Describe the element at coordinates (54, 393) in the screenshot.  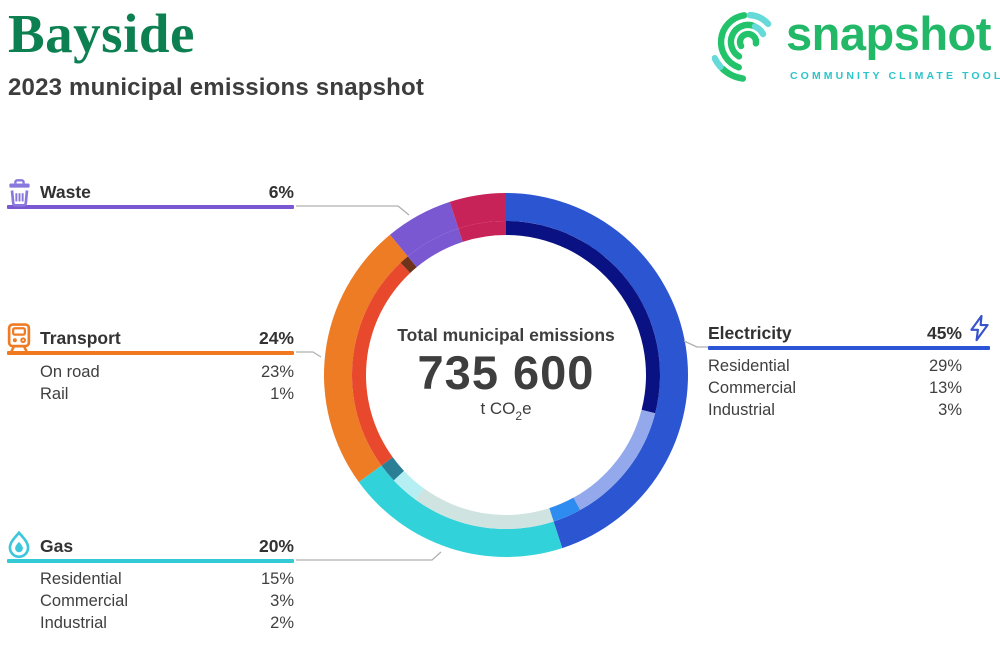
I see `subsector-label: Rail` at that location.